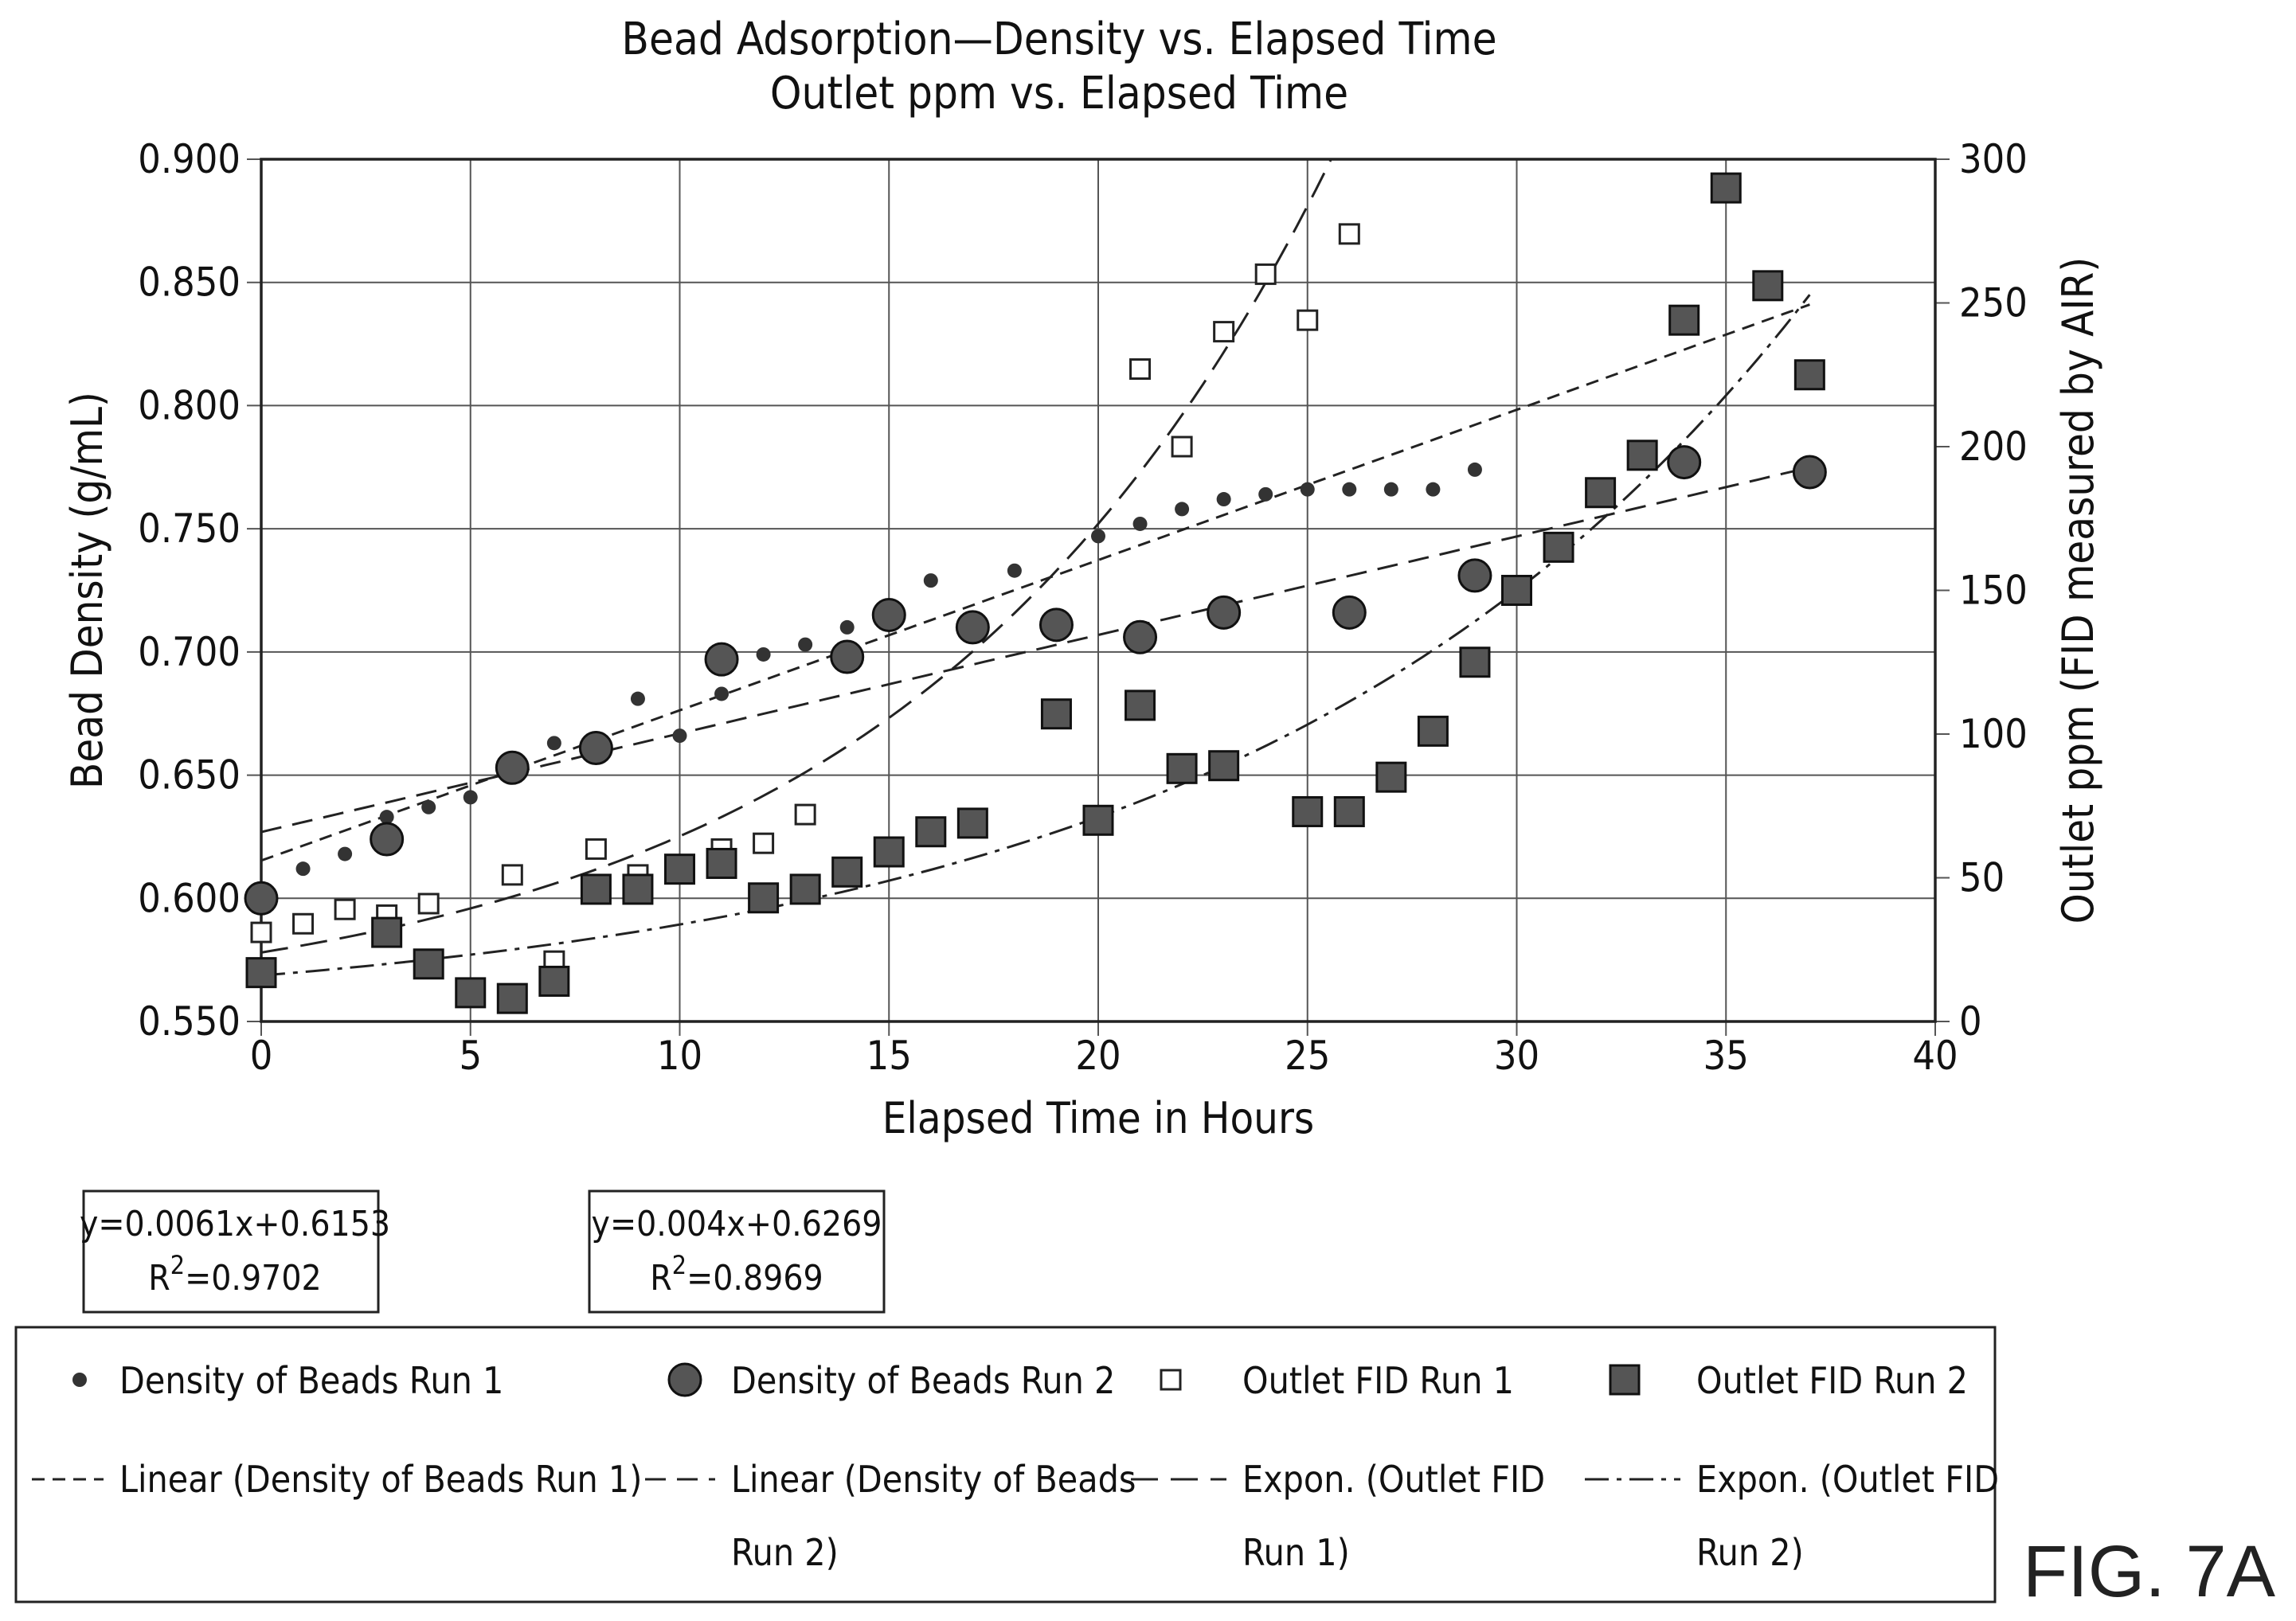  Describe the element at coordinates (737, 1251) in the screenshot. I see `equation-box` at that location.